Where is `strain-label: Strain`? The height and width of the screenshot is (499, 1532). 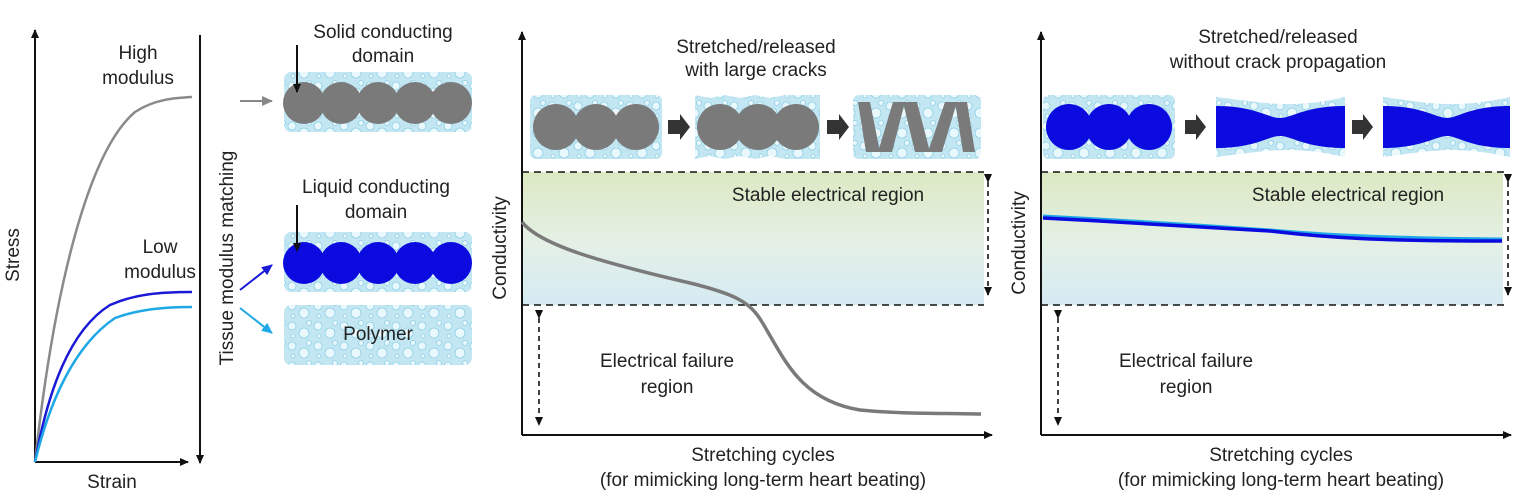
strain-label: Strain is located at coordinates (112, 482).